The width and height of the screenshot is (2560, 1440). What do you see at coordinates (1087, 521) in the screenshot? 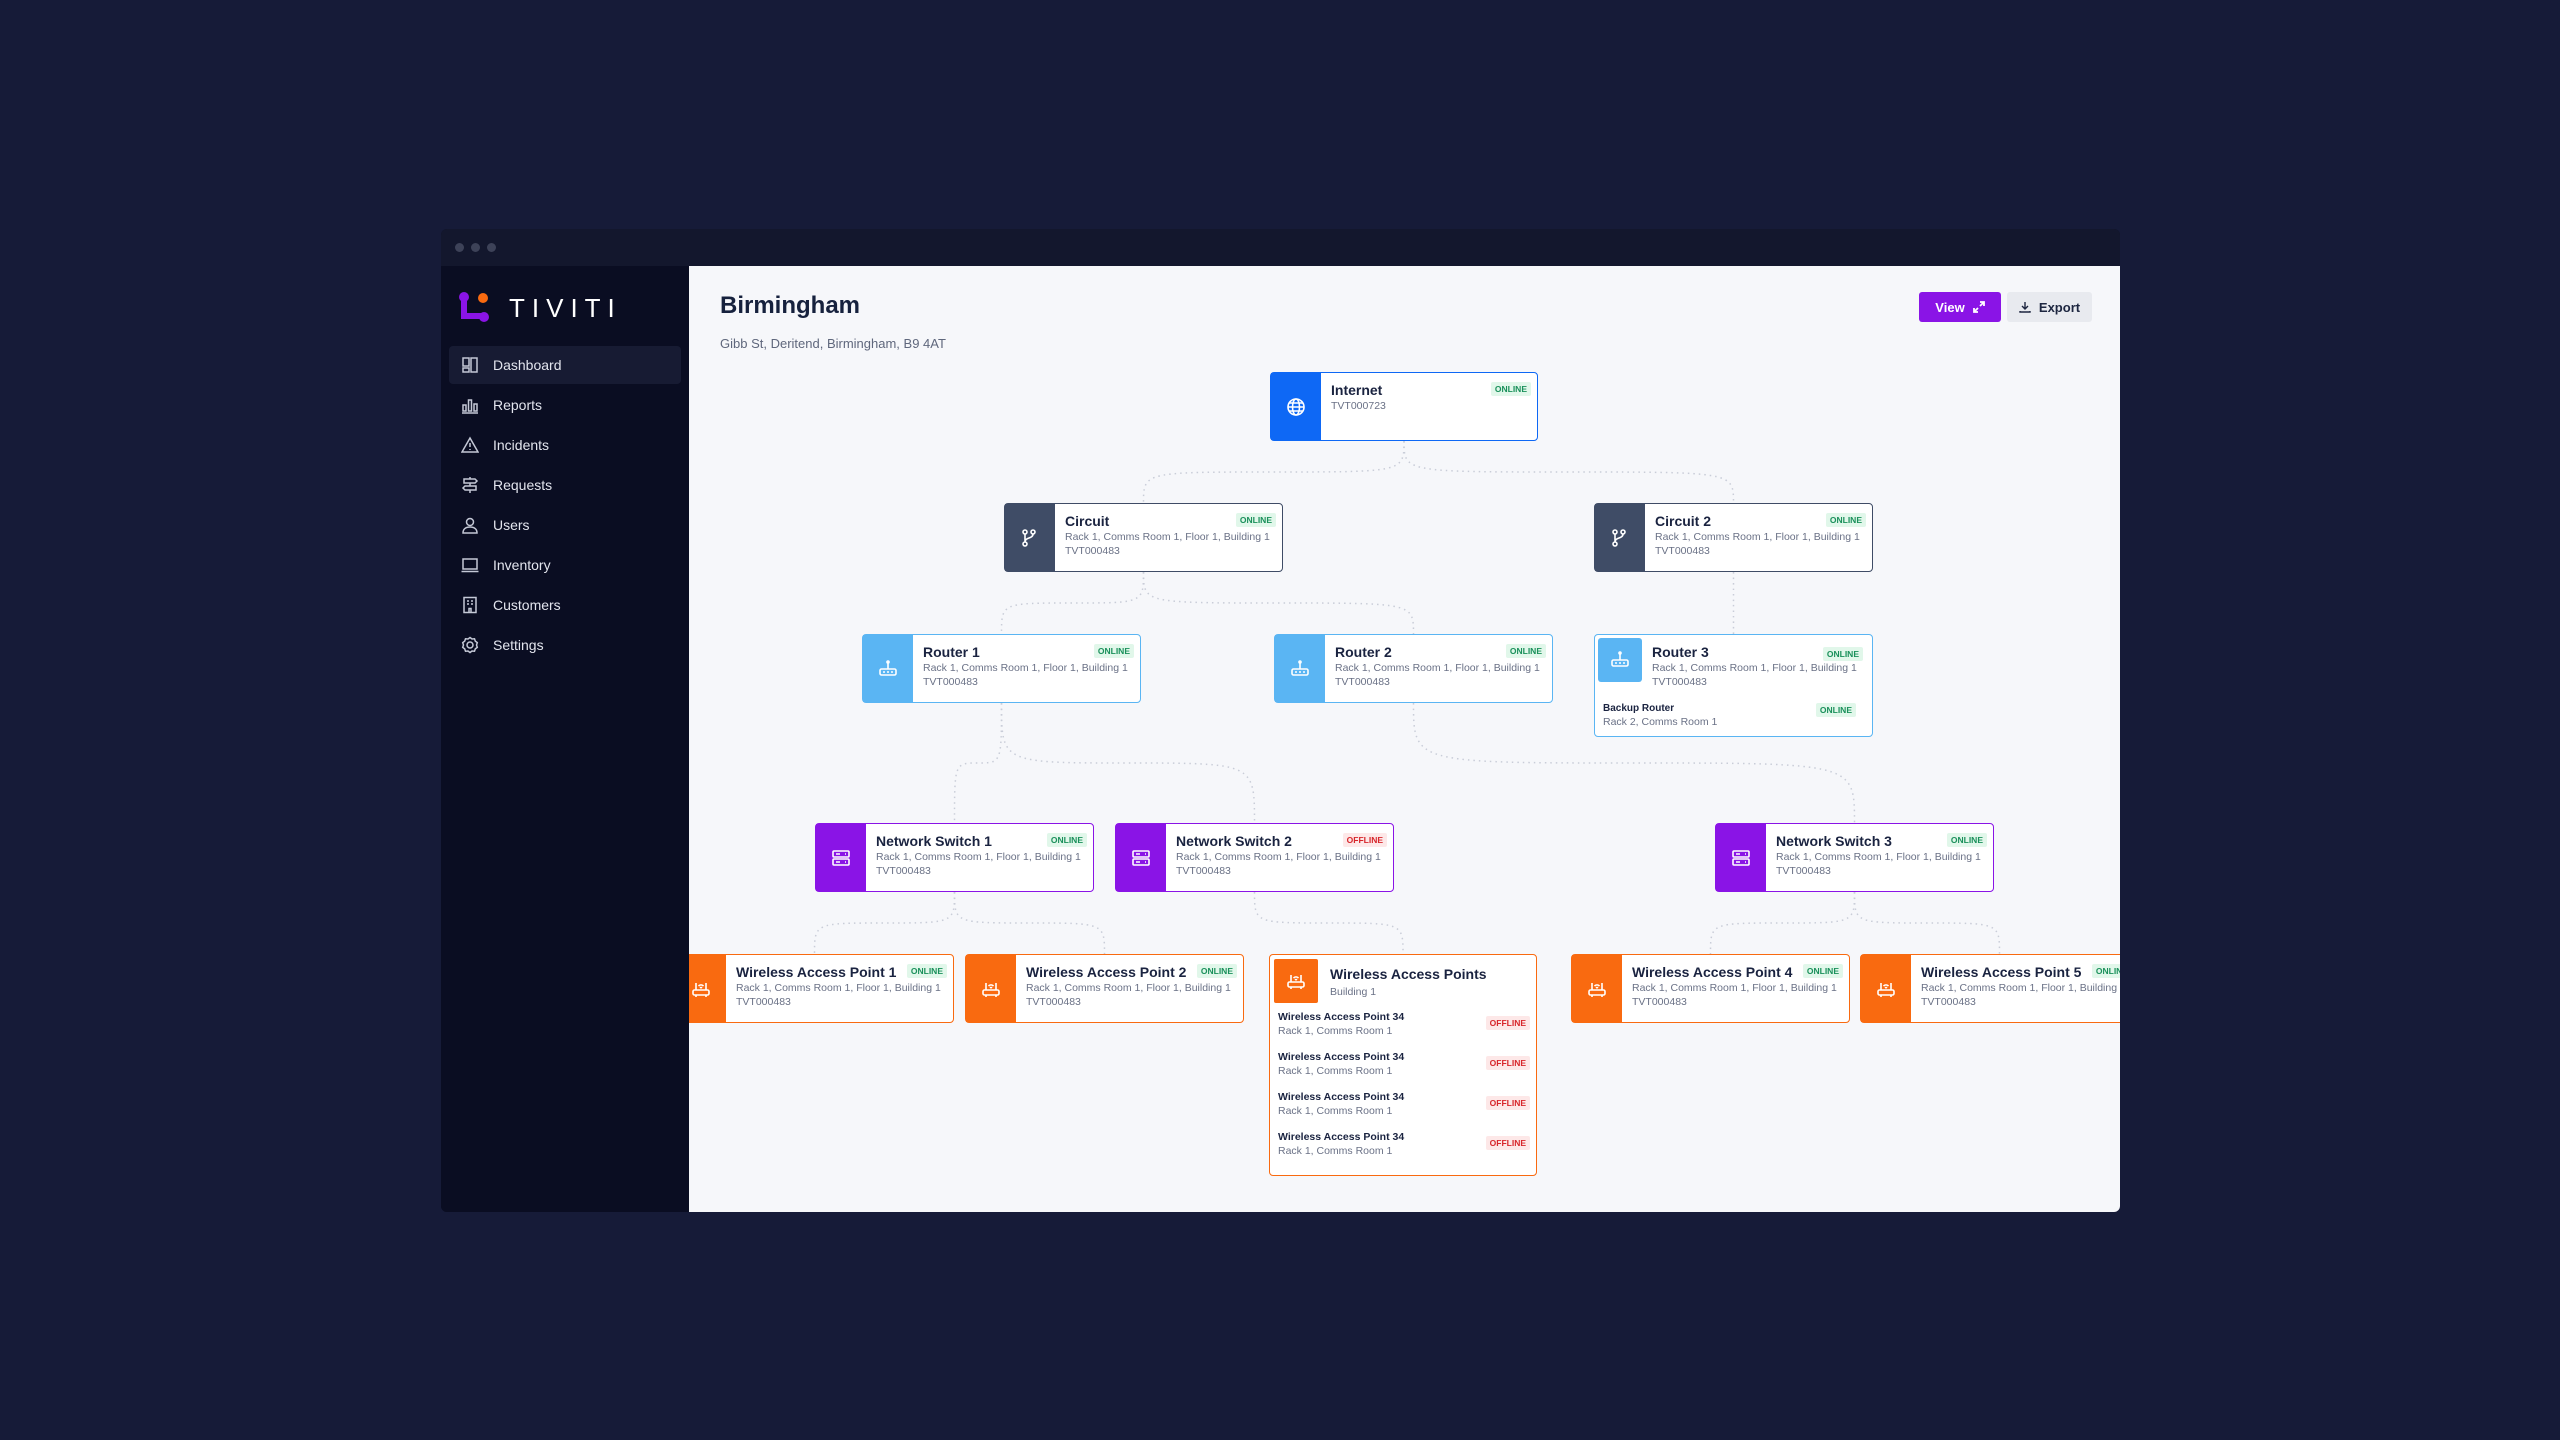
I see `node-title: Circuit` at bounding box center [1087, 521].